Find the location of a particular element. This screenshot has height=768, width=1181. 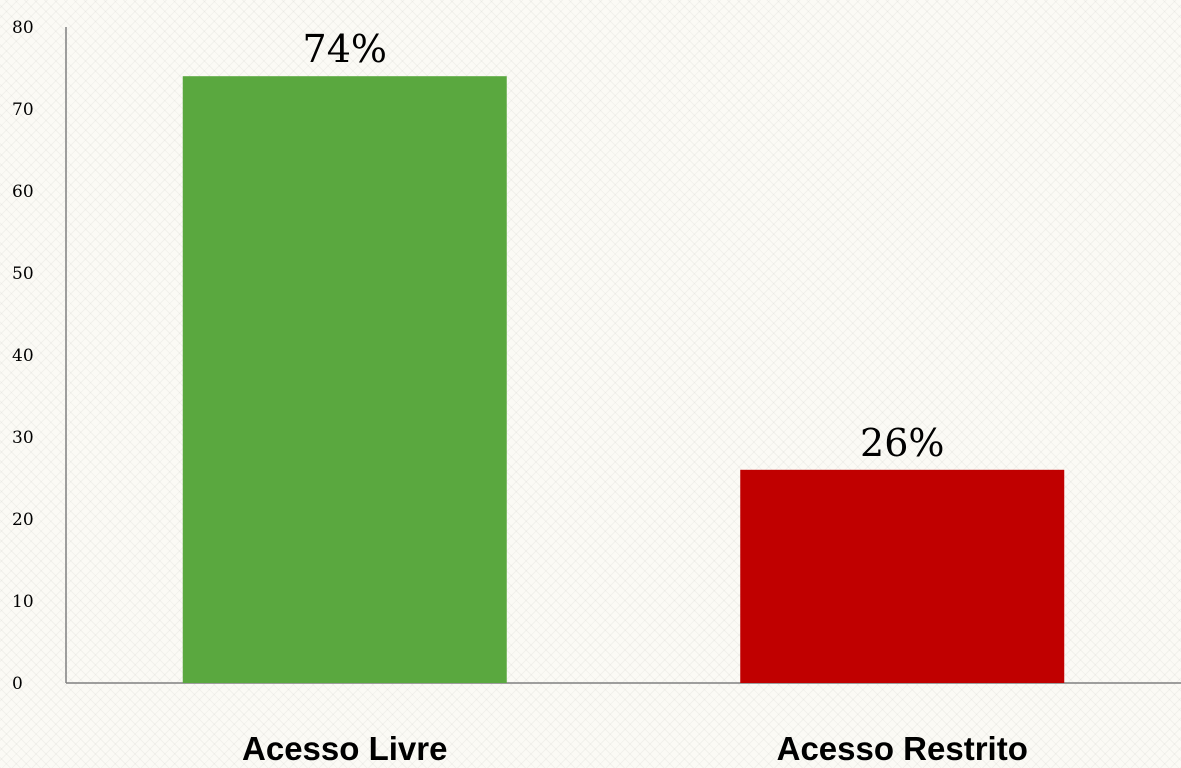

y-tick-label: 20 is located at coordinates (23, 520).